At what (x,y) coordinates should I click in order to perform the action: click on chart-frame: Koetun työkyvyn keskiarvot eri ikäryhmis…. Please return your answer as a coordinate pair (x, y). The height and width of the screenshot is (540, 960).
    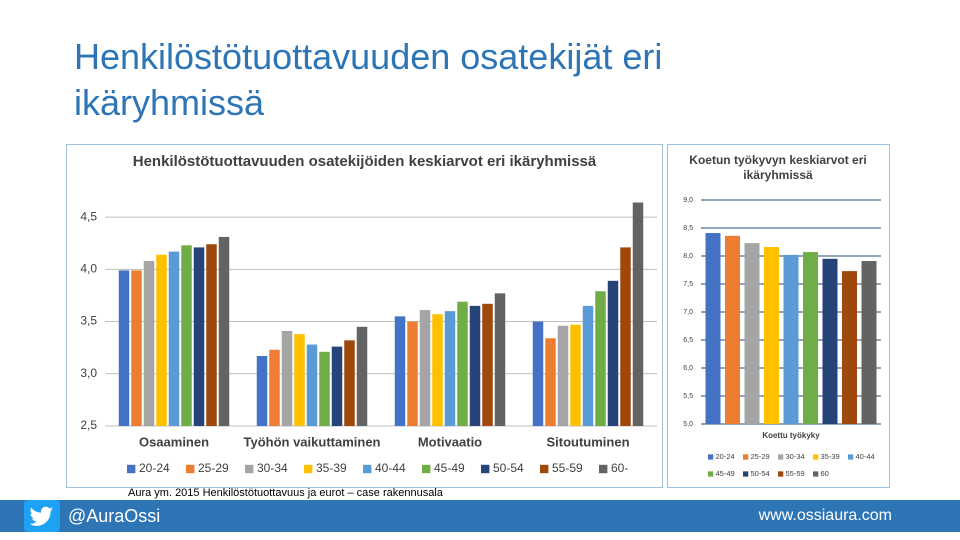
    Looking at the image, I should click on (778, 316).